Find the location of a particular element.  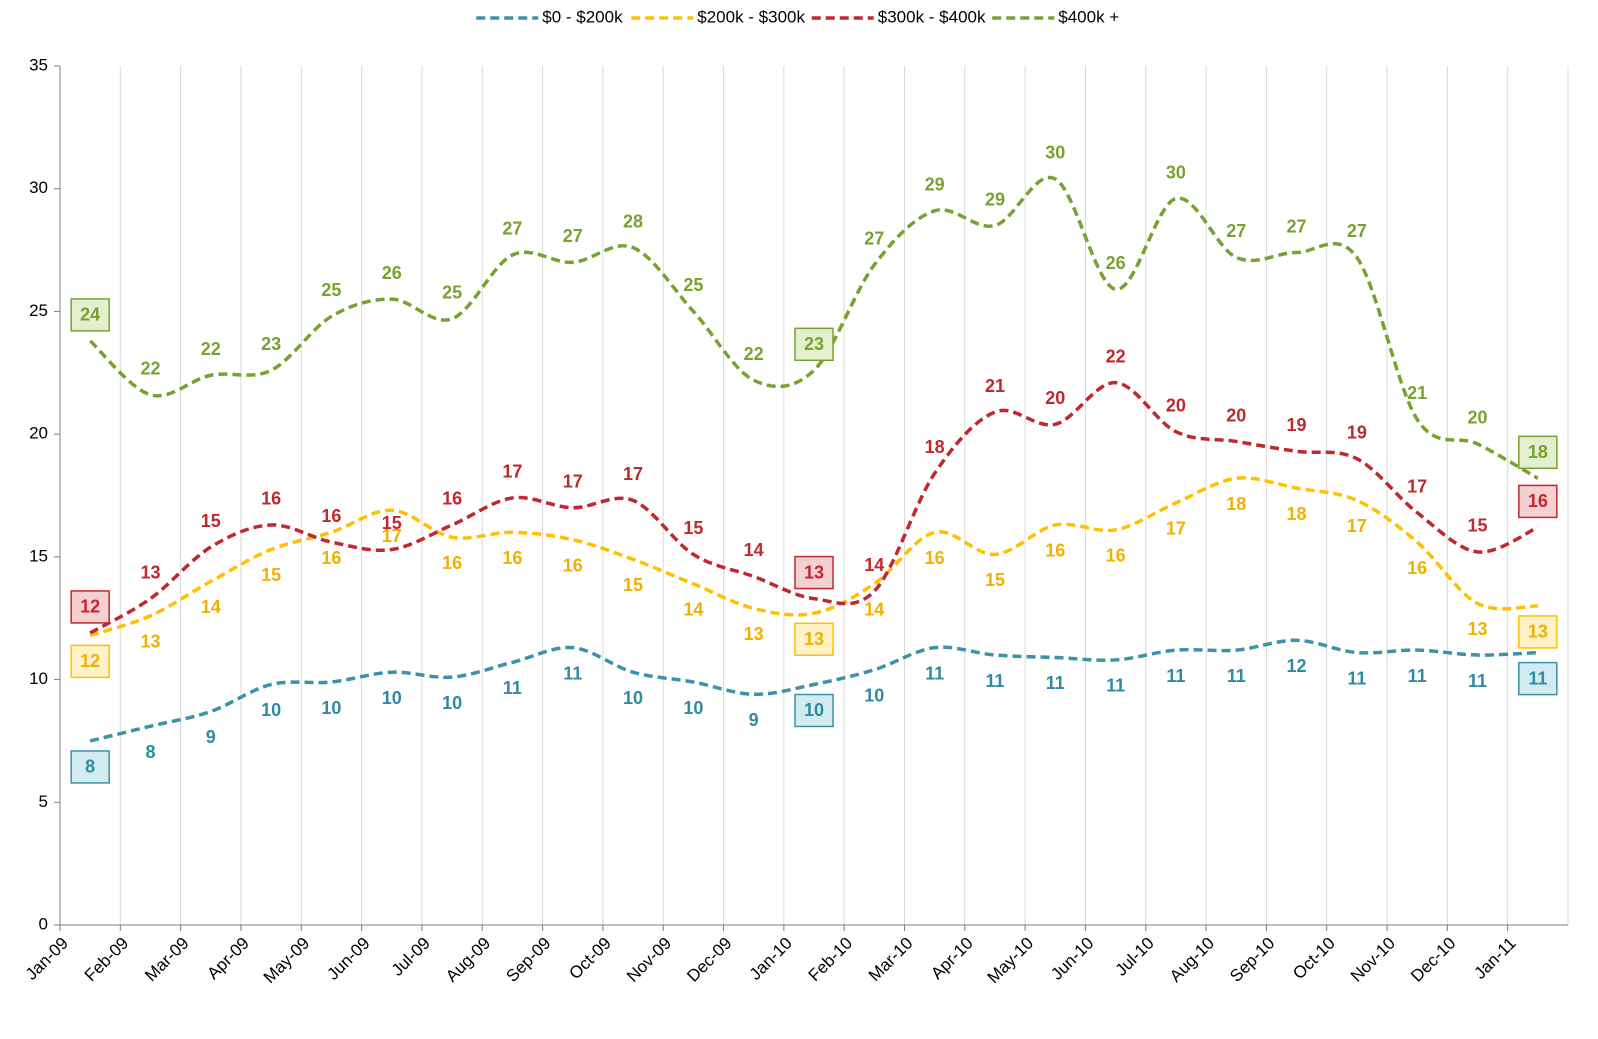

legend-label: $300k - $400k is located at coordinates (932, 16).